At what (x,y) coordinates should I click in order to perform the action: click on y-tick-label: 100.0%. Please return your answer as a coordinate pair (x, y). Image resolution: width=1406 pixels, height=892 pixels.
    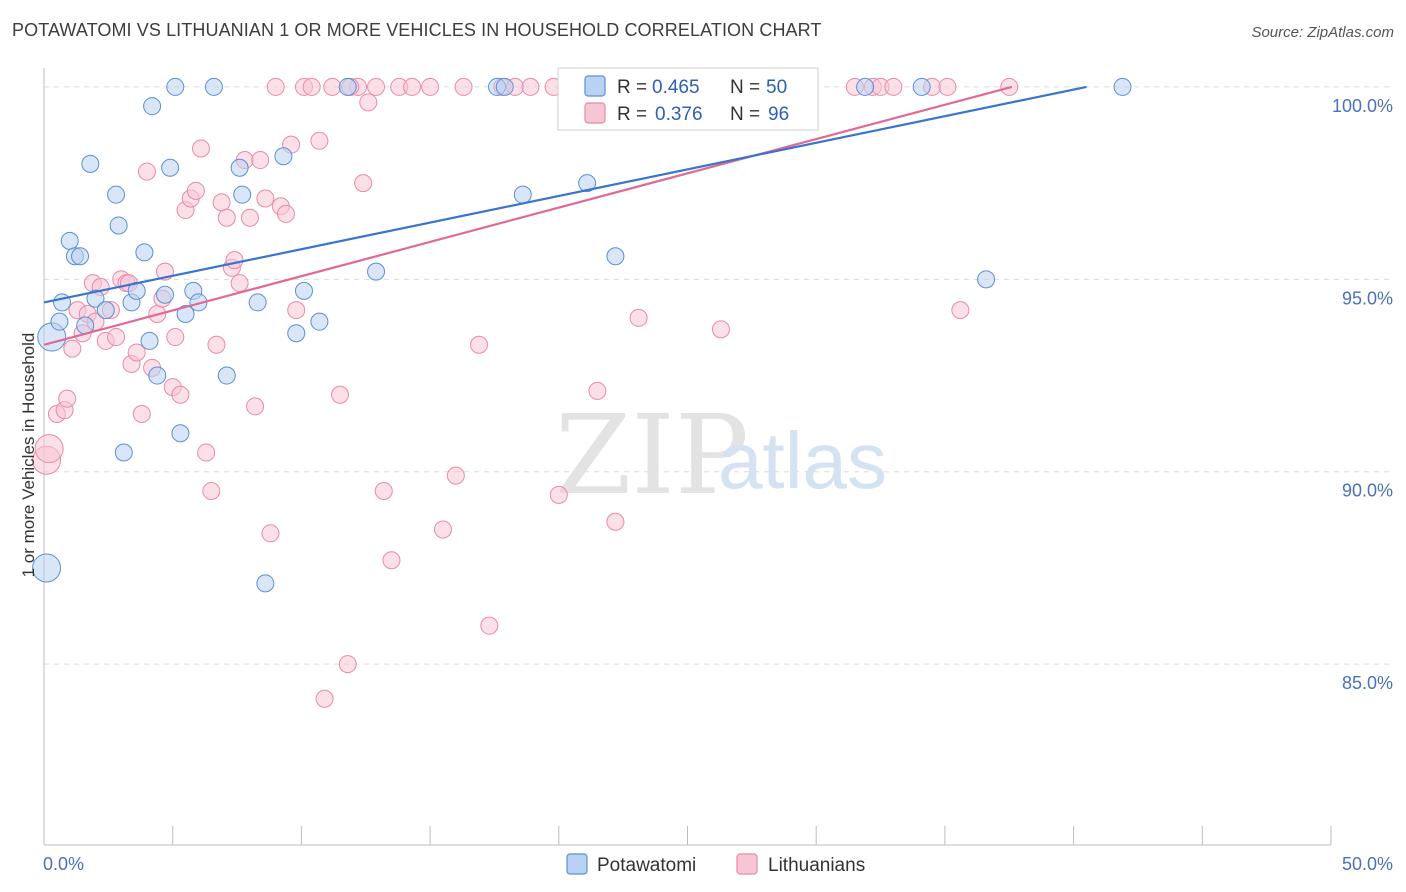
    Looking at the image, I should click on (1362, 106).